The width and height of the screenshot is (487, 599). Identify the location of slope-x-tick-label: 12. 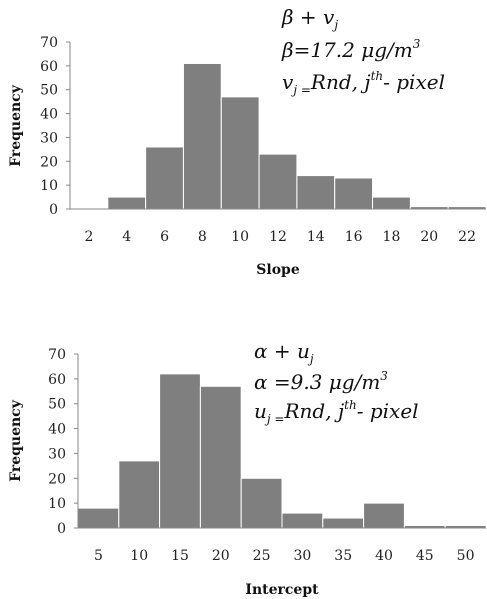
(278, 237).